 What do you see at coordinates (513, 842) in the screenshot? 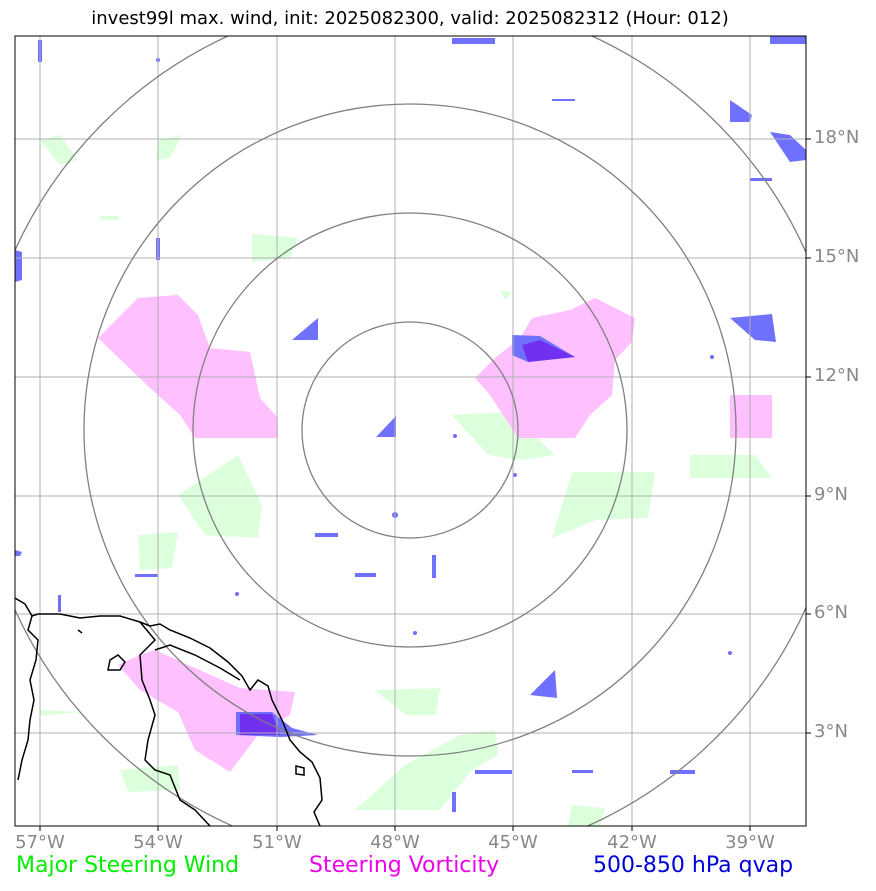
I see `lon-label-45w: 45°W` at bounding box center [513, 842].